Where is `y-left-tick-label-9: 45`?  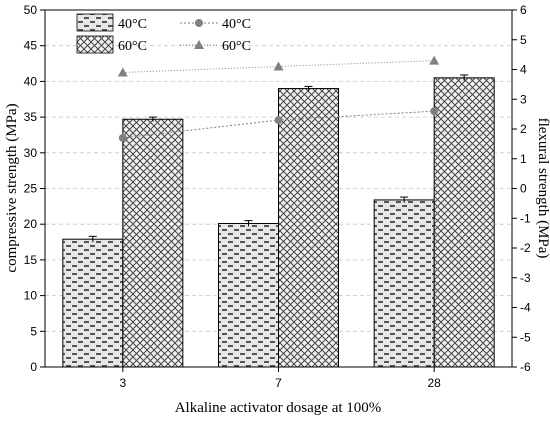 y-left-tick-label-9: 45 is located at coordinates (31, 46).